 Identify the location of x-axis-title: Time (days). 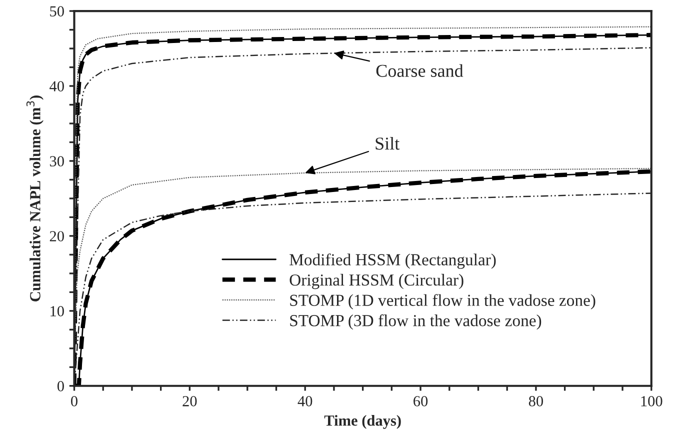
(362, 422).